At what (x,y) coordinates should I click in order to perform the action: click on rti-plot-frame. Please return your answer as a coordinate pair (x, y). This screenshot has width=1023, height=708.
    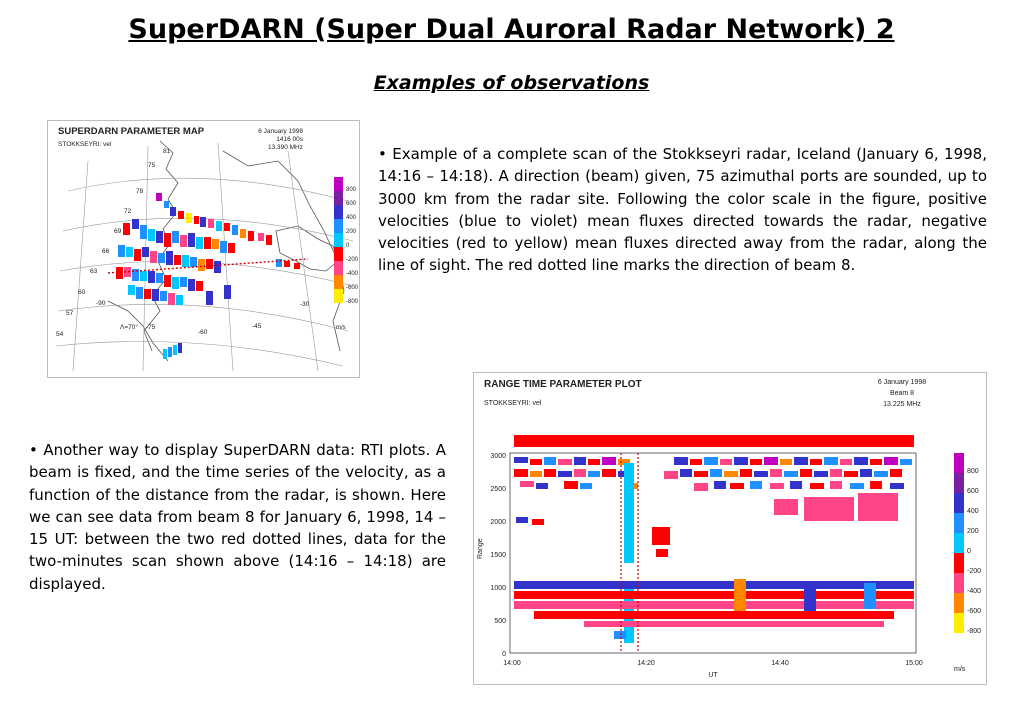
    Looking at the image, I should click on (713, 553).